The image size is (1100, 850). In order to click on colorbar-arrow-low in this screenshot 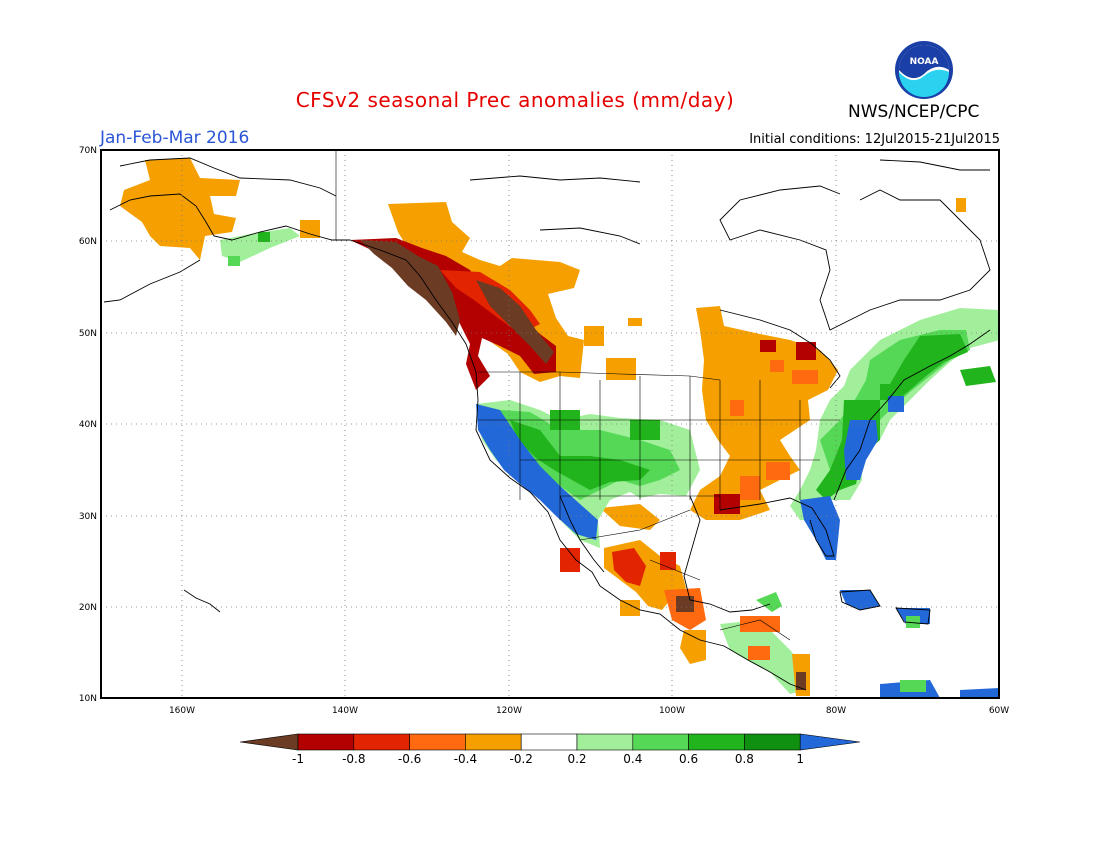, I will do `click(269, 742)`.